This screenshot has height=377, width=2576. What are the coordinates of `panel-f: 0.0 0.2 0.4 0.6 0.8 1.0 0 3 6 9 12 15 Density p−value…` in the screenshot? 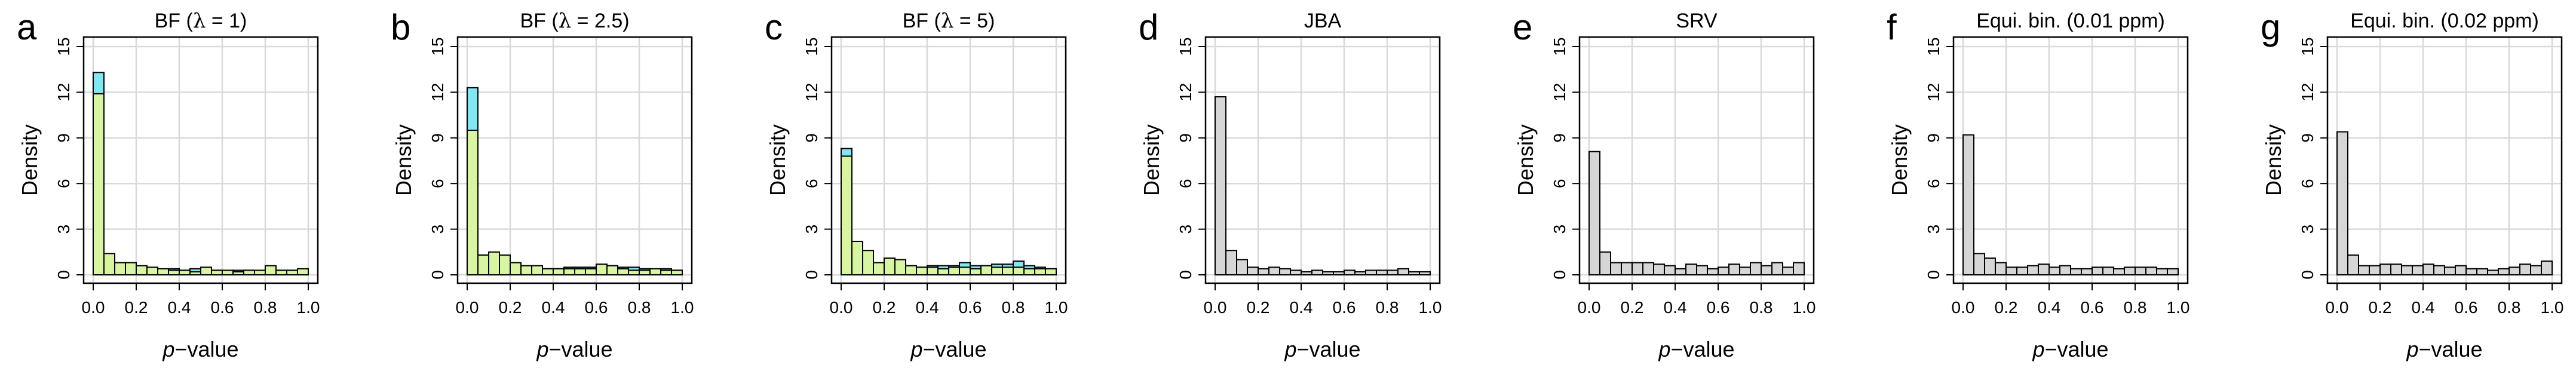 It's located at (2038, 184).